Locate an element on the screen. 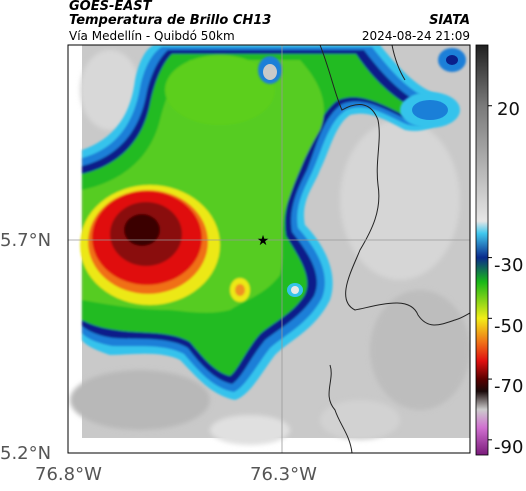  colorbar is located at coordinates (482, 250).